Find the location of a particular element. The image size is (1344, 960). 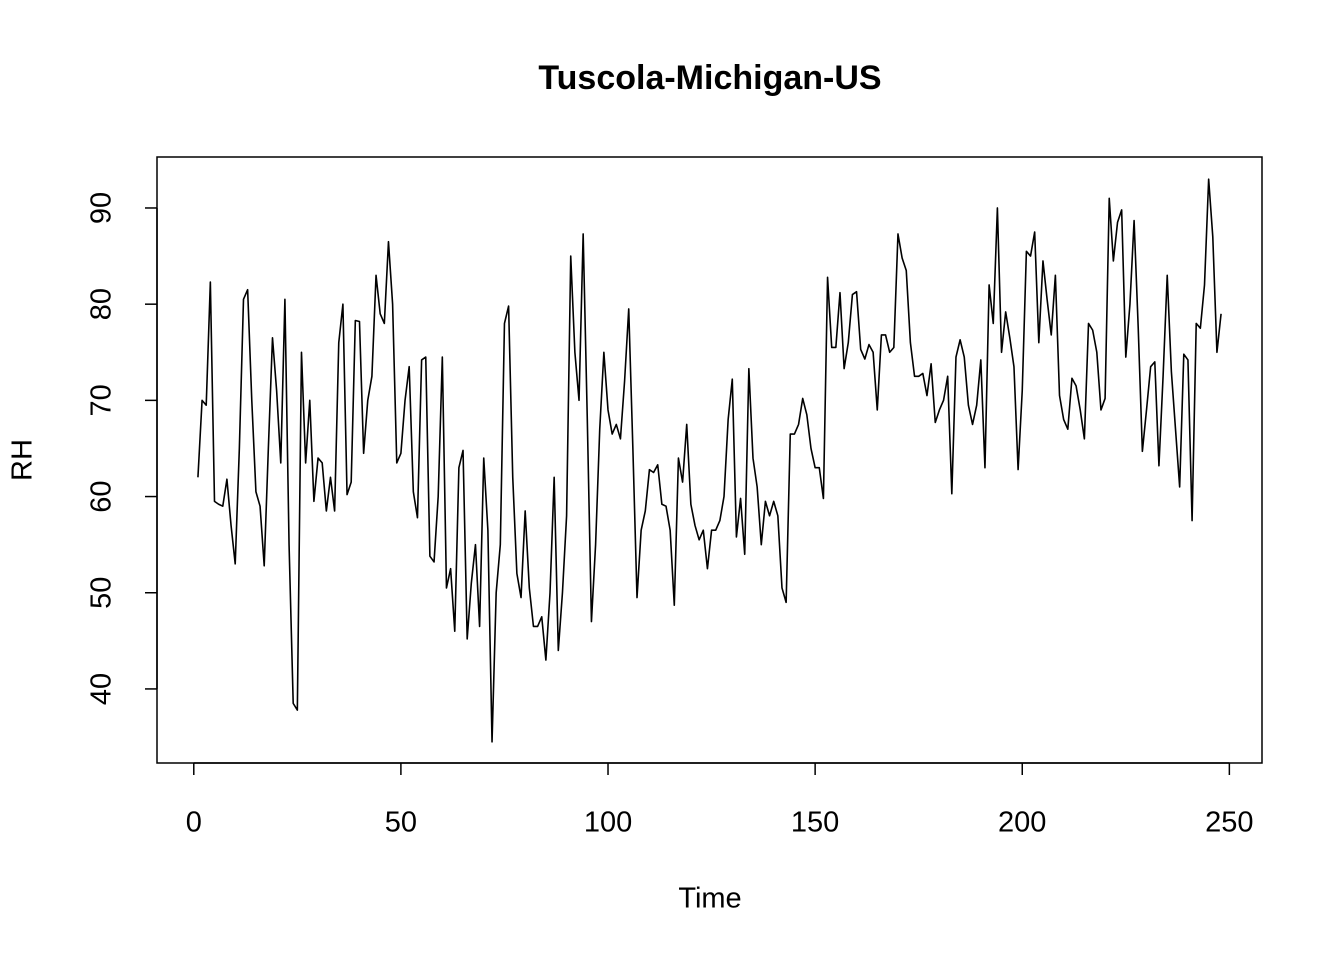

y-tick-label: 90 is located at coordinates (102, 208).